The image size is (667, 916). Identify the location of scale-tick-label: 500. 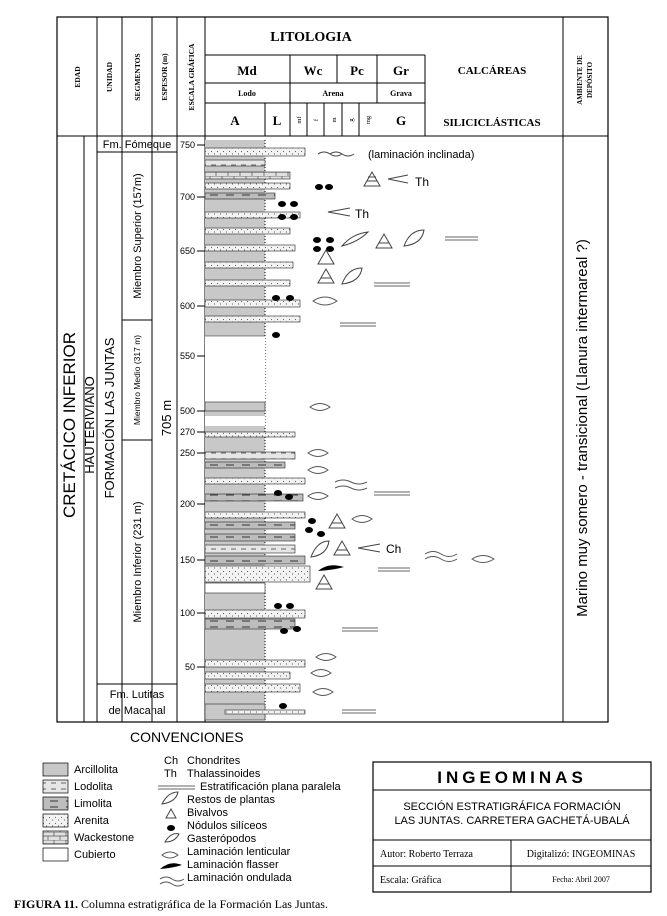
(187, 411).